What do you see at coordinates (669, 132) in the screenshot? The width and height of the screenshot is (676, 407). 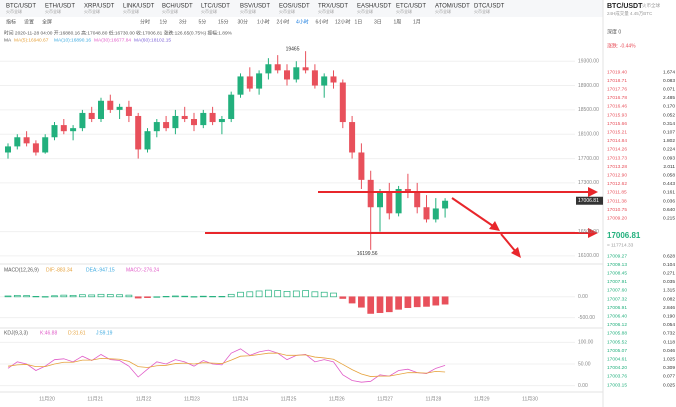 I see `ask-amount: 0.107` at bounding box center [669, 132].